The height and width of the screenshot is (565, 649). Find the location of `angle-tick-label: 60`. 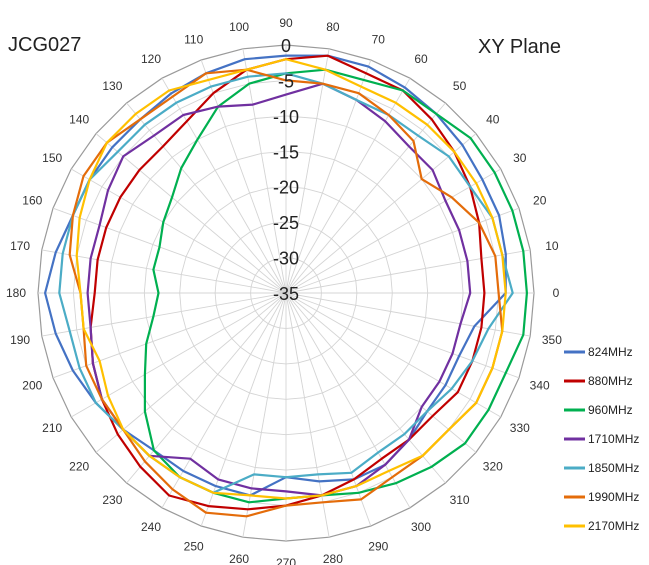

angle-tick-label: 60 is located at coordinates (421, 59).